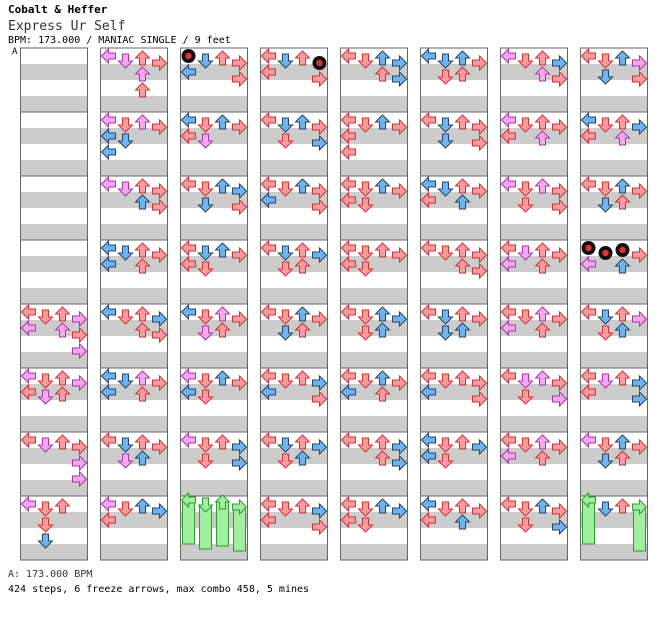 The width and height of the screenshot is (672, 620). Describe the element at coordinates (605, 253) in the screenshot. I see `mine-icon` at that location.